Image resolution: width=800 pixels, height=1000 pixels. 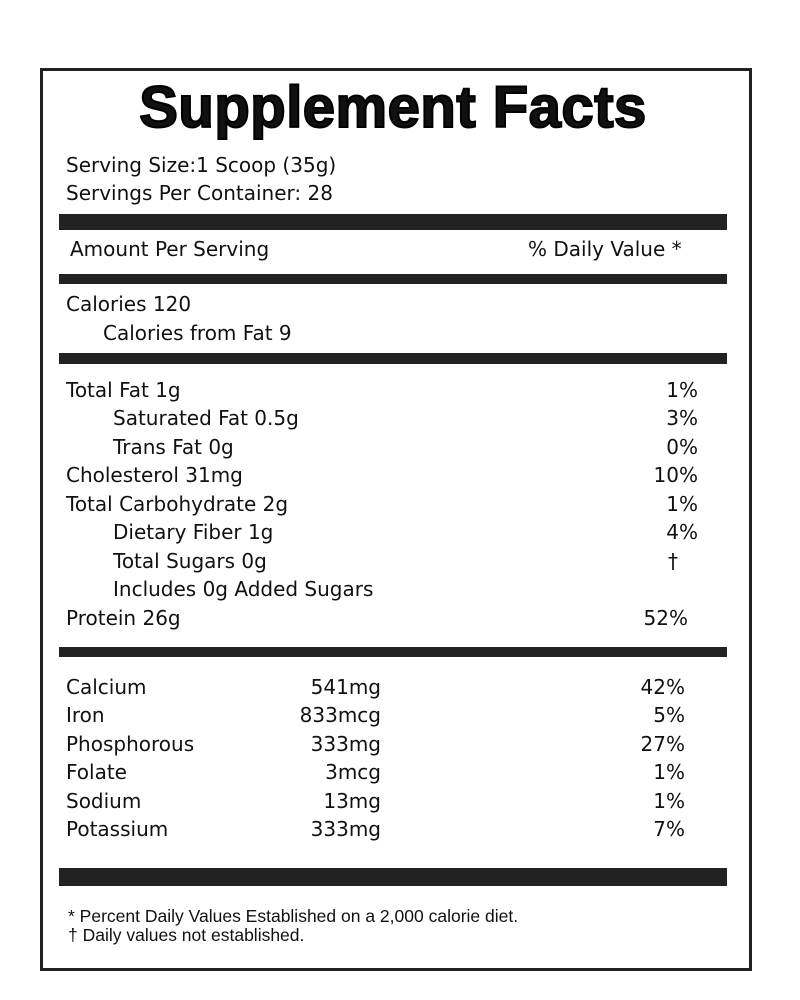 What do you see at coordinates (177, 504) in the screenshot?
I see `nutrient-name: Total Carbohydrate 2g` at bounding box center [177, 504].